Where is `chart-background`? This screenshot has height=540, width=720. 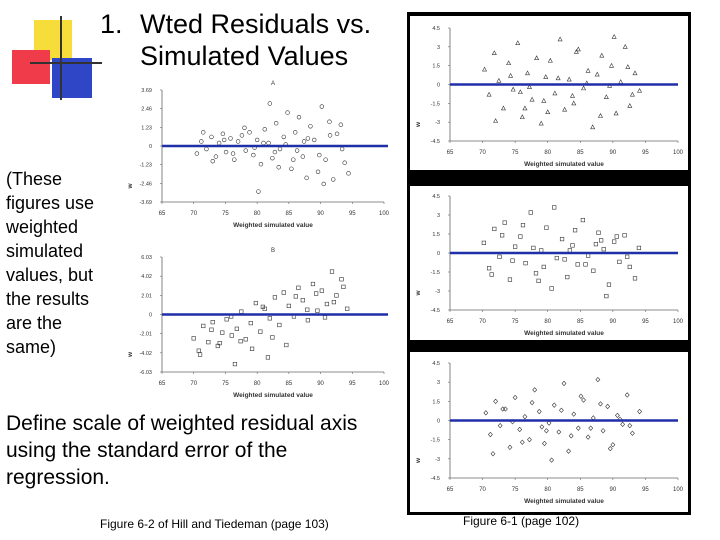
chart-background is located at coordinates (260, 158).